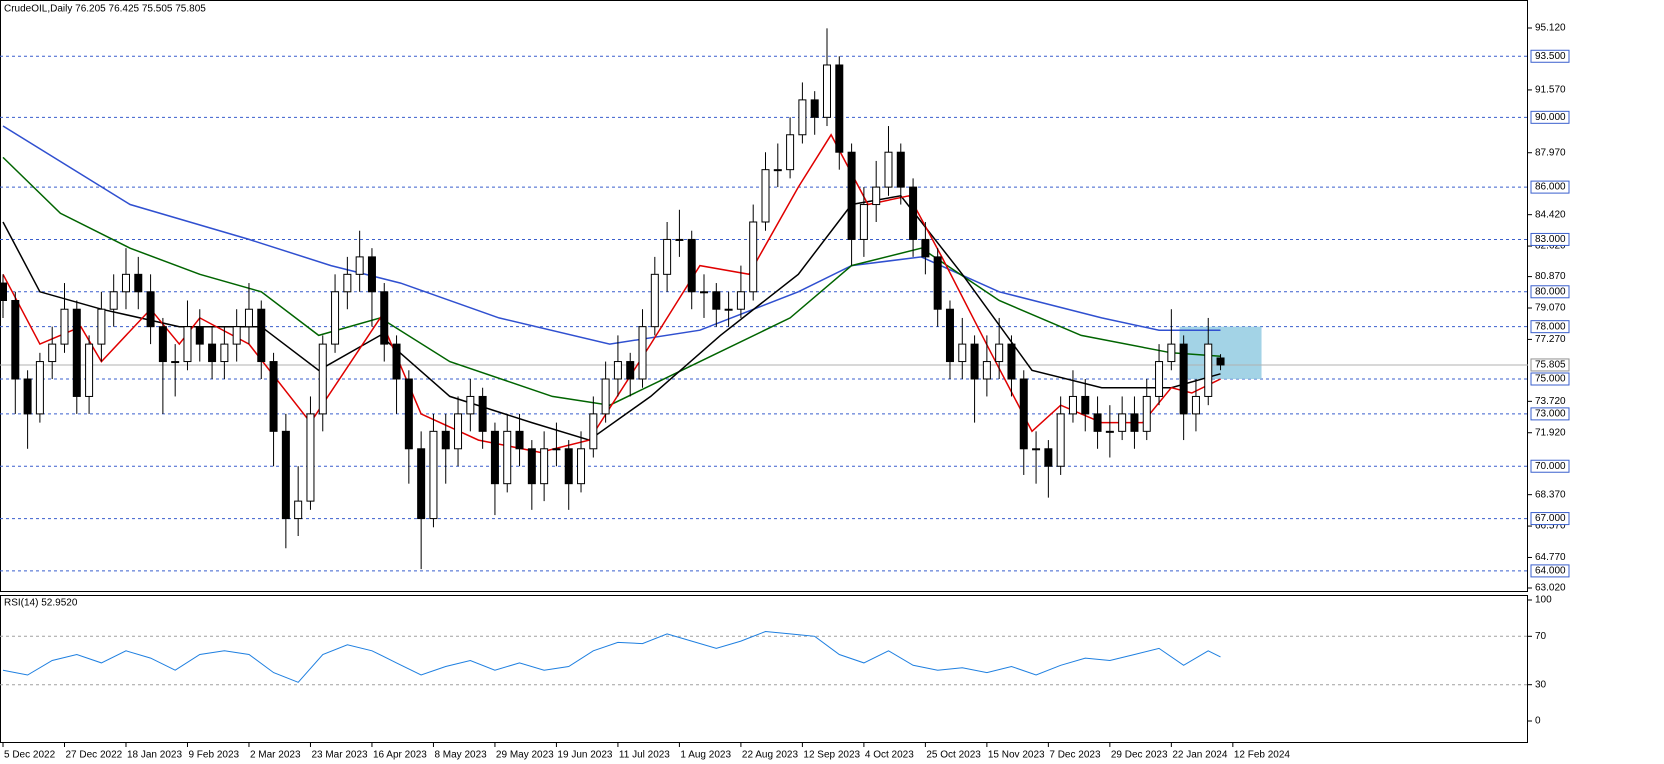 The image size is (1664, 764). Describe the element at coordinates (1550, 588) in the screenshot. I see `y-tick-label: 63.020` at that location.